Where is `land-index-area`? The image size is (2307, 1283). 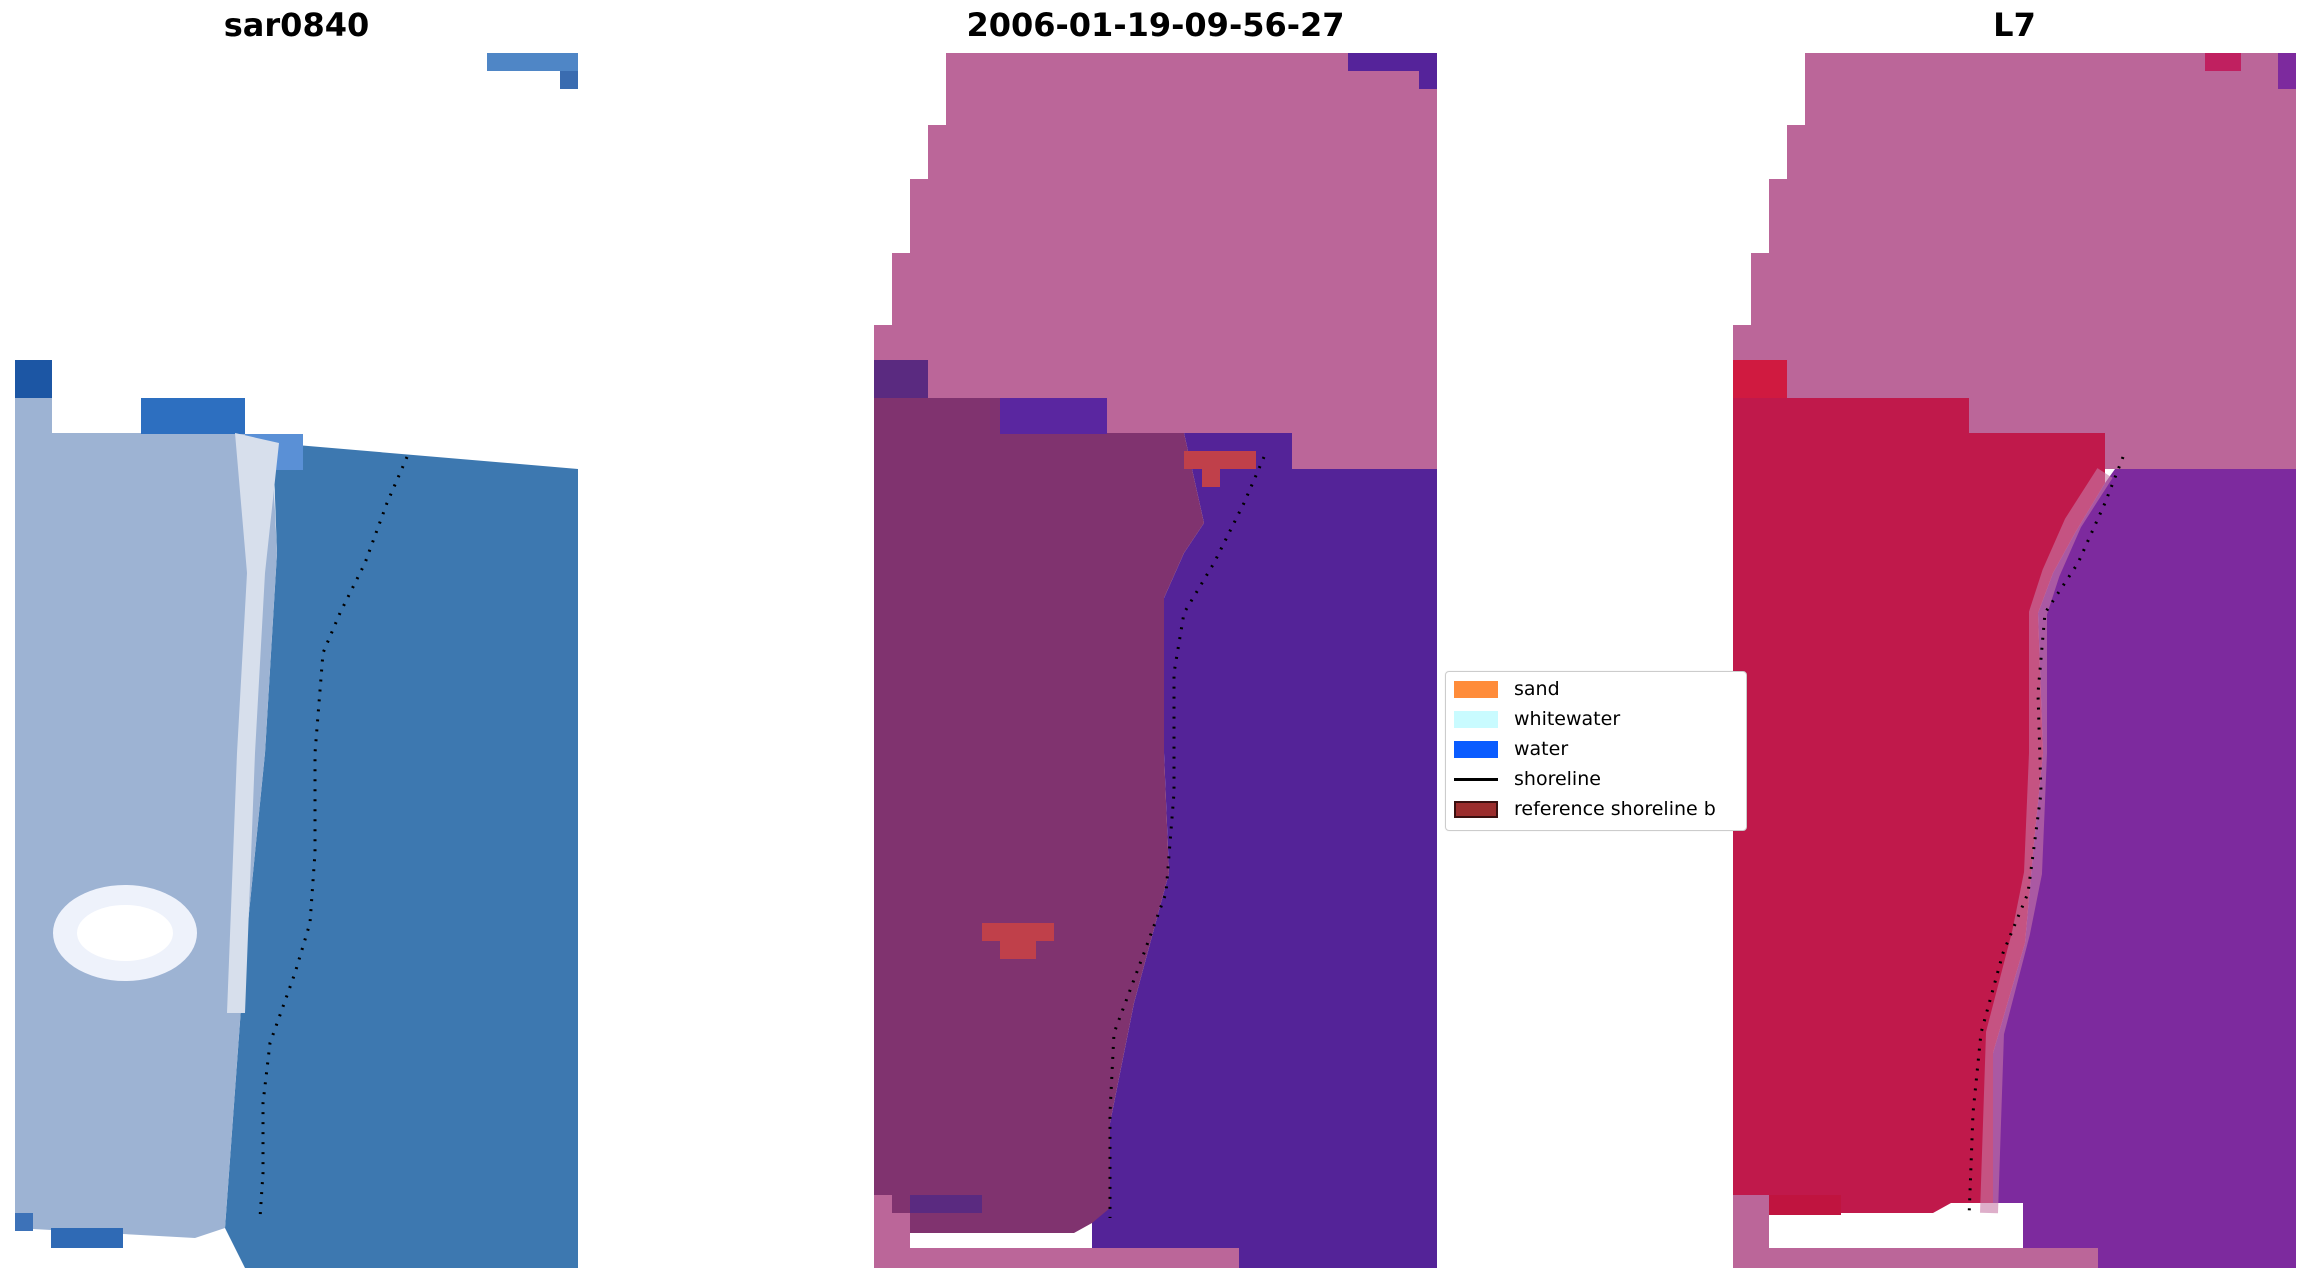
land-index-area is located at coordinates (1919, 786).